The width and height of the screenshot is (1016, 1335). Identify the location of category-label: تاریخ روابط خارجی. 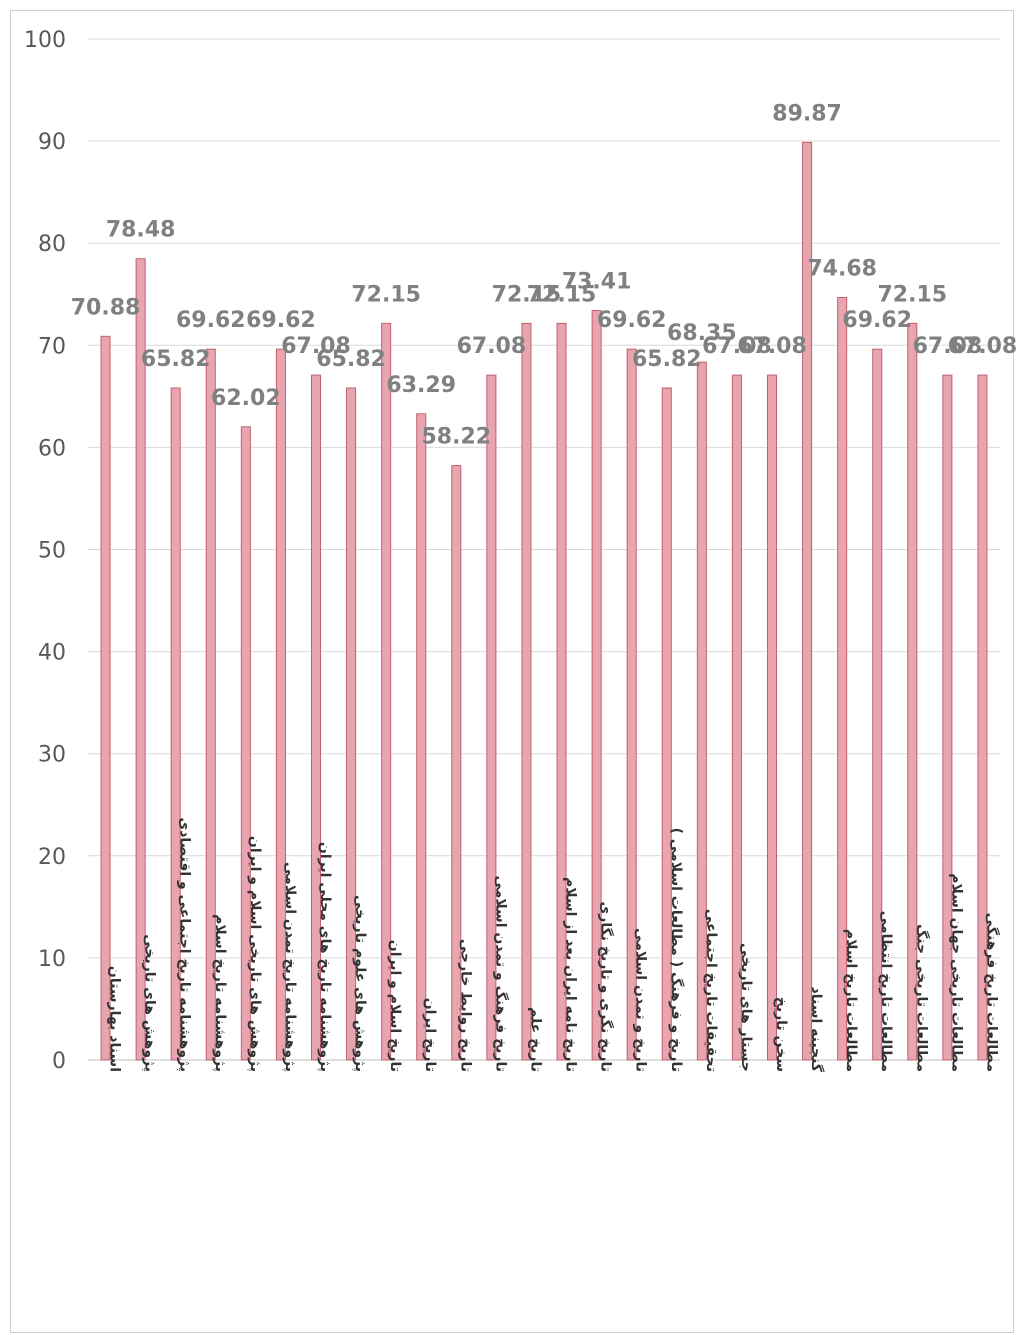
(465, 1005).